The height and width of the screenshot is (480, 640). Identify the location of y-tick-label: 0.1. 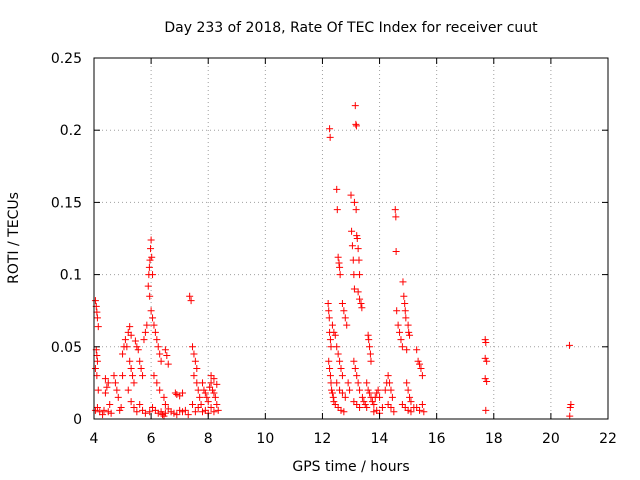
(71, 276).